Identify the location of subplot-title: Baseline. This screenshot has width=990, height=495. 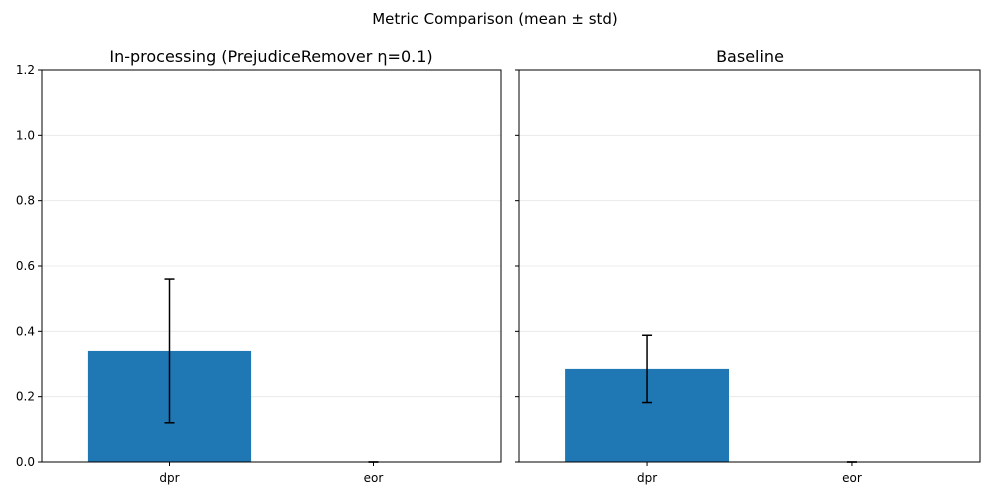
(750, 56).